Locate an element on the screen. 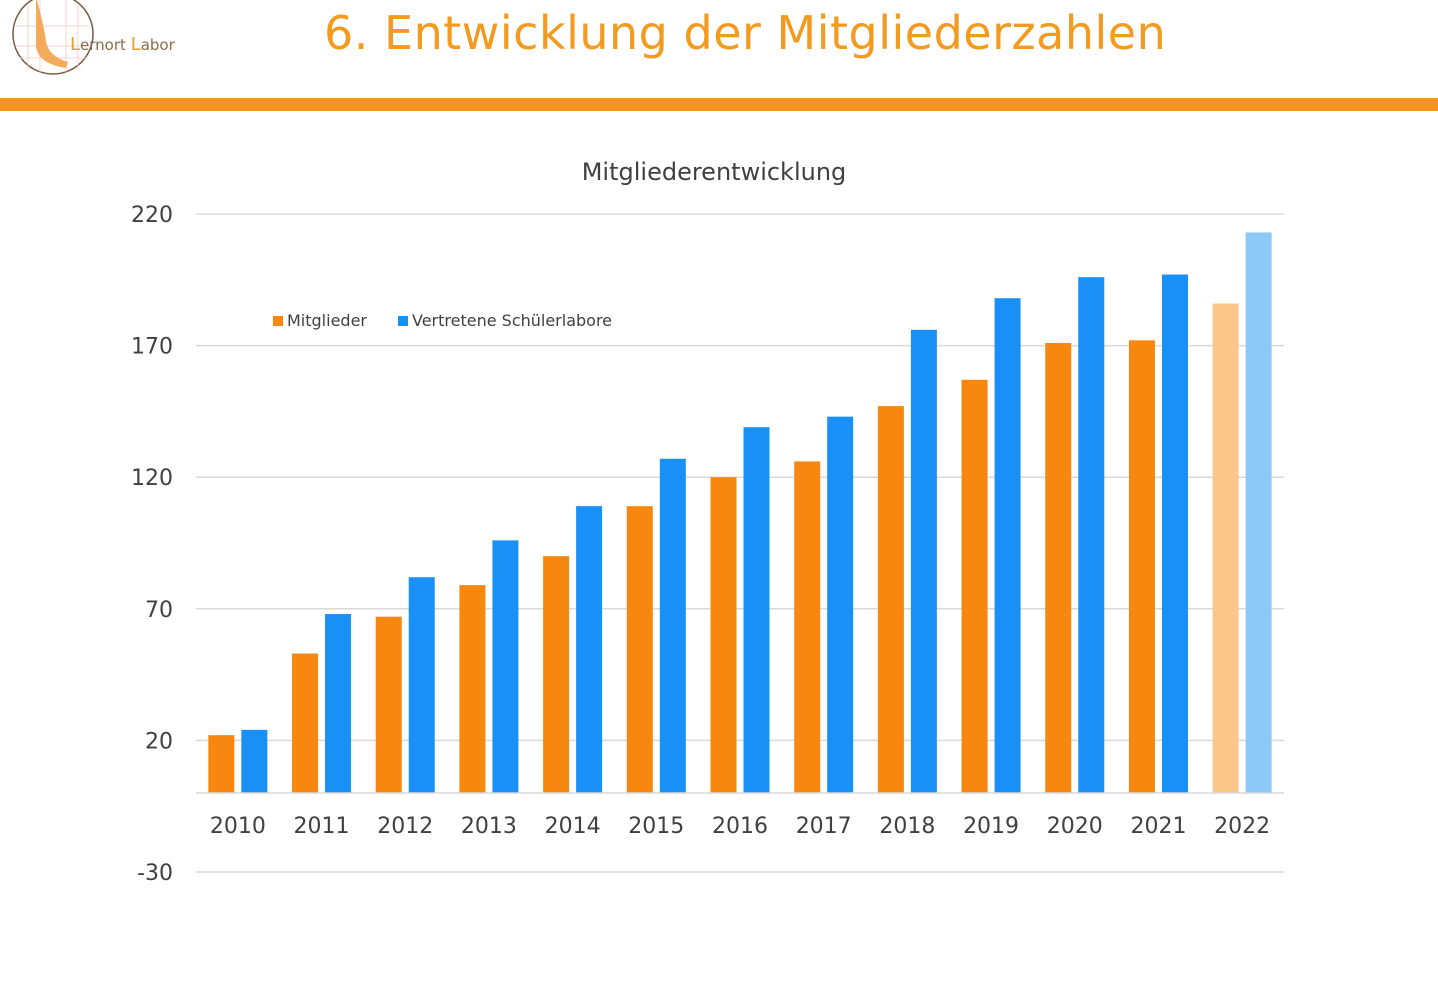 This screenshot has height=991, width=1438. legend-label-mitglieder: Mitglieder is located at coordinates (327, 320).